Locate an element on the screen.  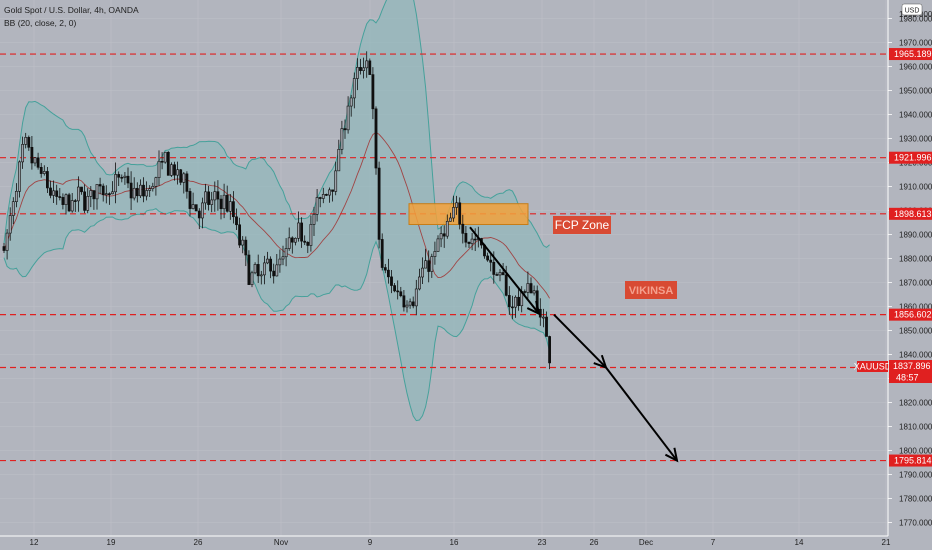
fcp-zone-box is located at coordinates (468, 214).